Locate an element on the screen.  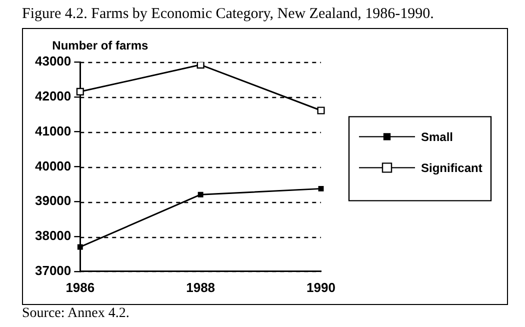
source-note: Source: Annex 4.2. is located at coordinates (76, 314).